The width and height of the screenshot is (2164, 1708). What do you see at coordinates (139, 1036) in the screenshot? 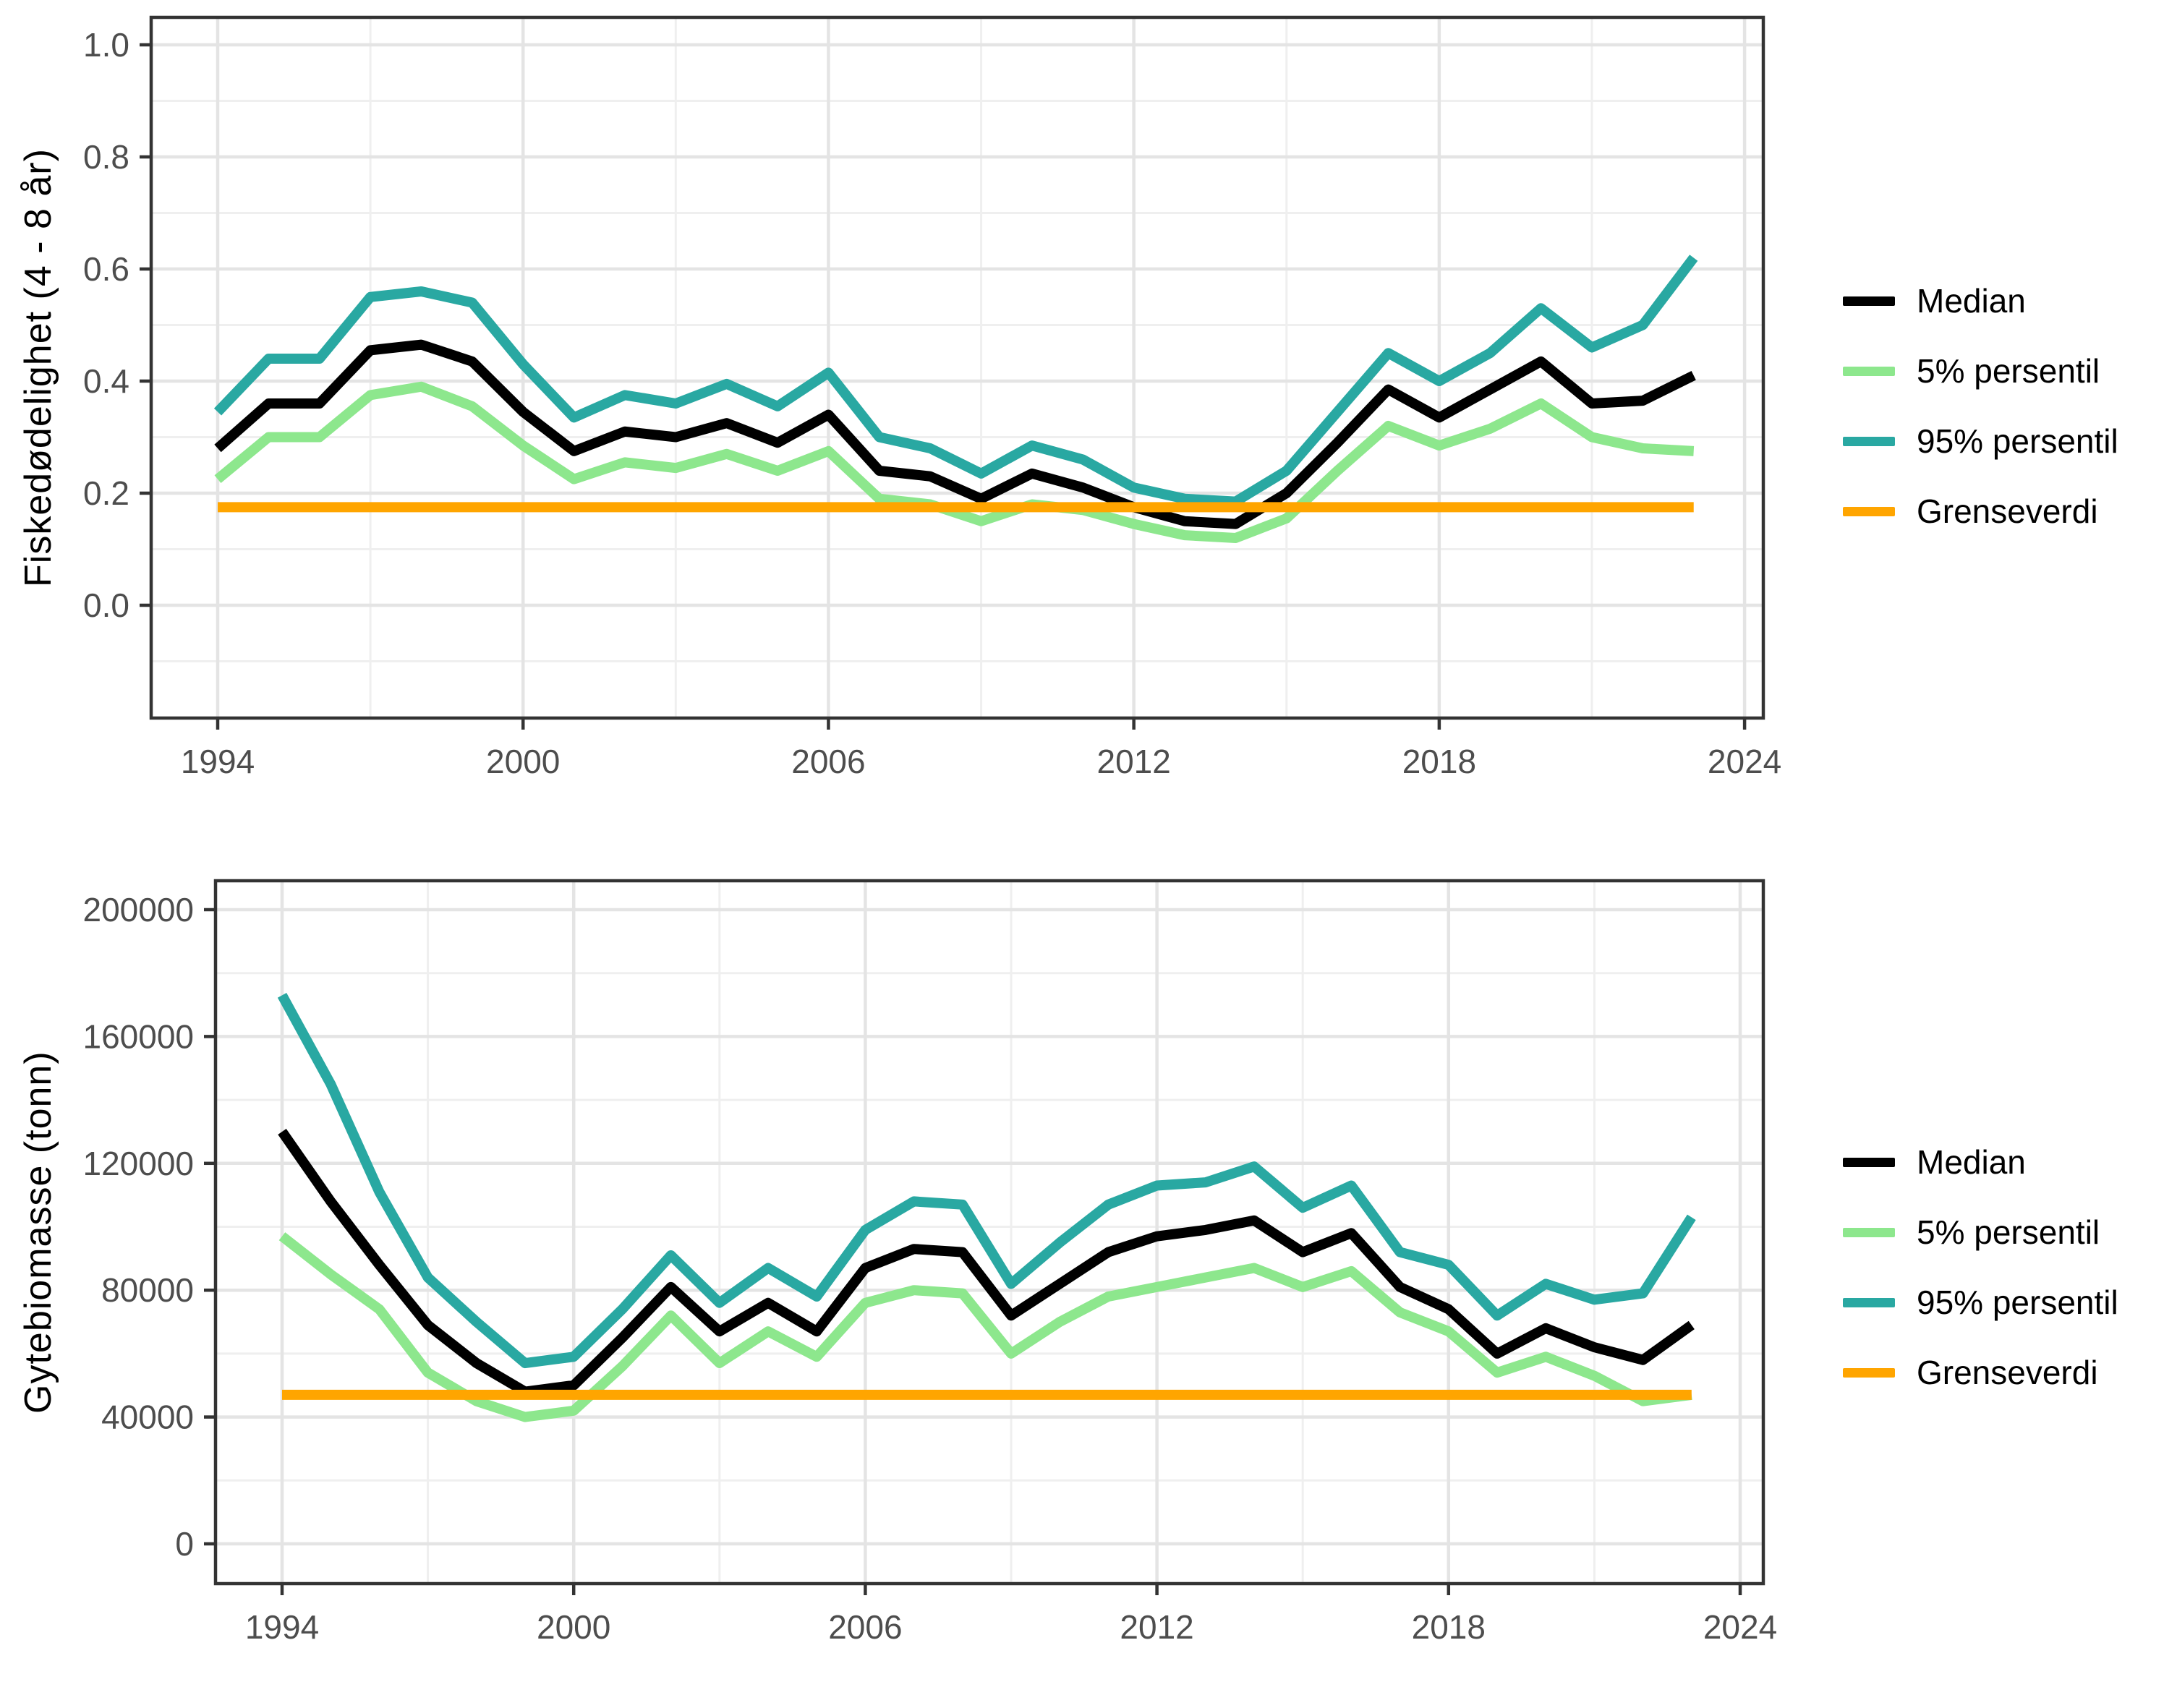
I see `svg-text: 160000` at bounding box center [139, 1036].